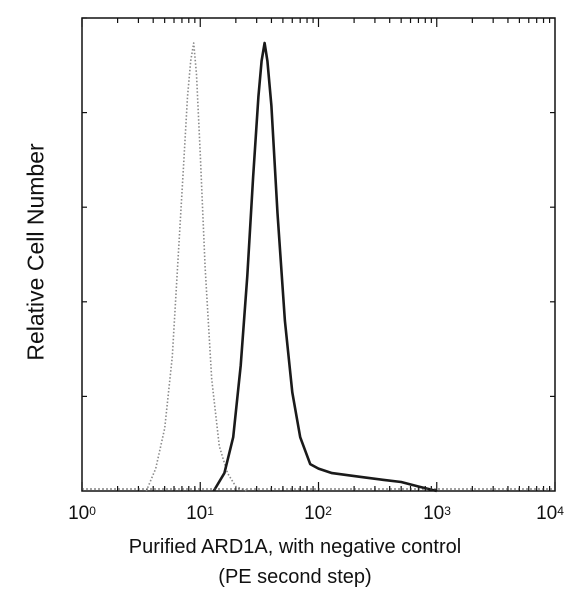 The width and height of the screenshot is (574, 600). Describe the element at coordinates (35, 252) in the screenshot. I see `y-axis-label: Relative Cell Number` at that location.